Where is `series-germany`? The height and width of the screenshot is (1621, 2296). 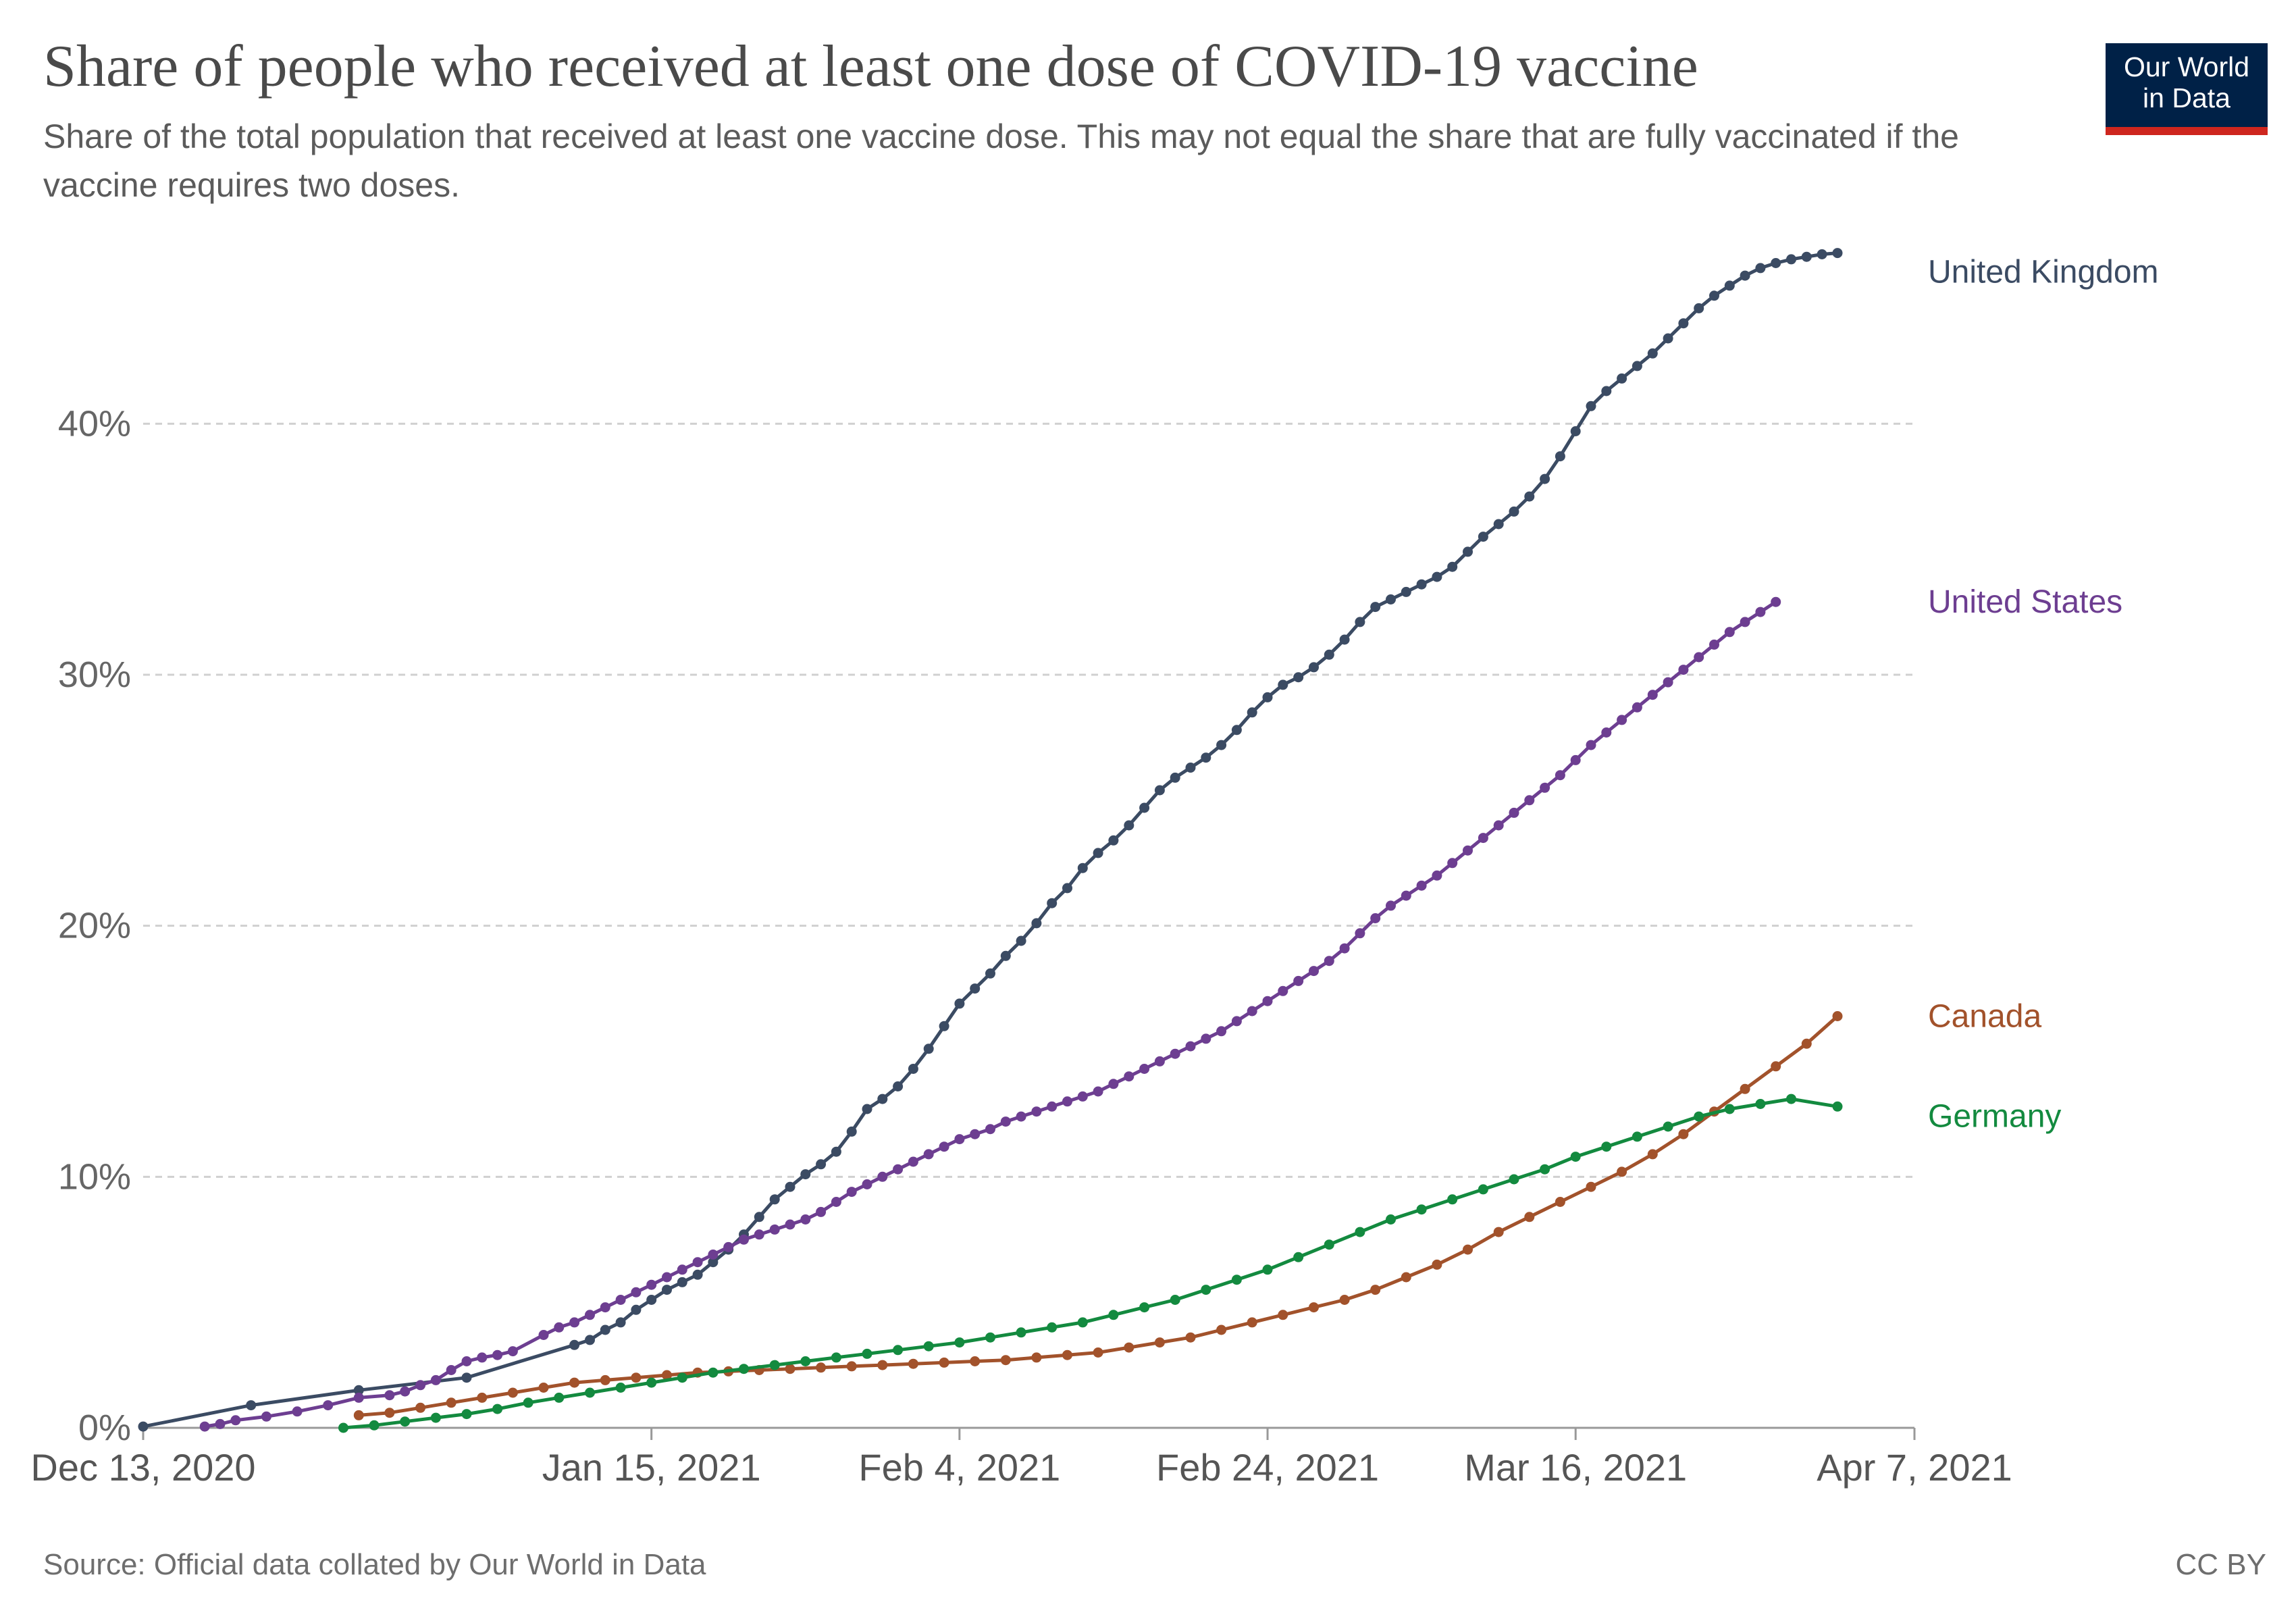 series-germany is located at coordinates (1090, 1263).